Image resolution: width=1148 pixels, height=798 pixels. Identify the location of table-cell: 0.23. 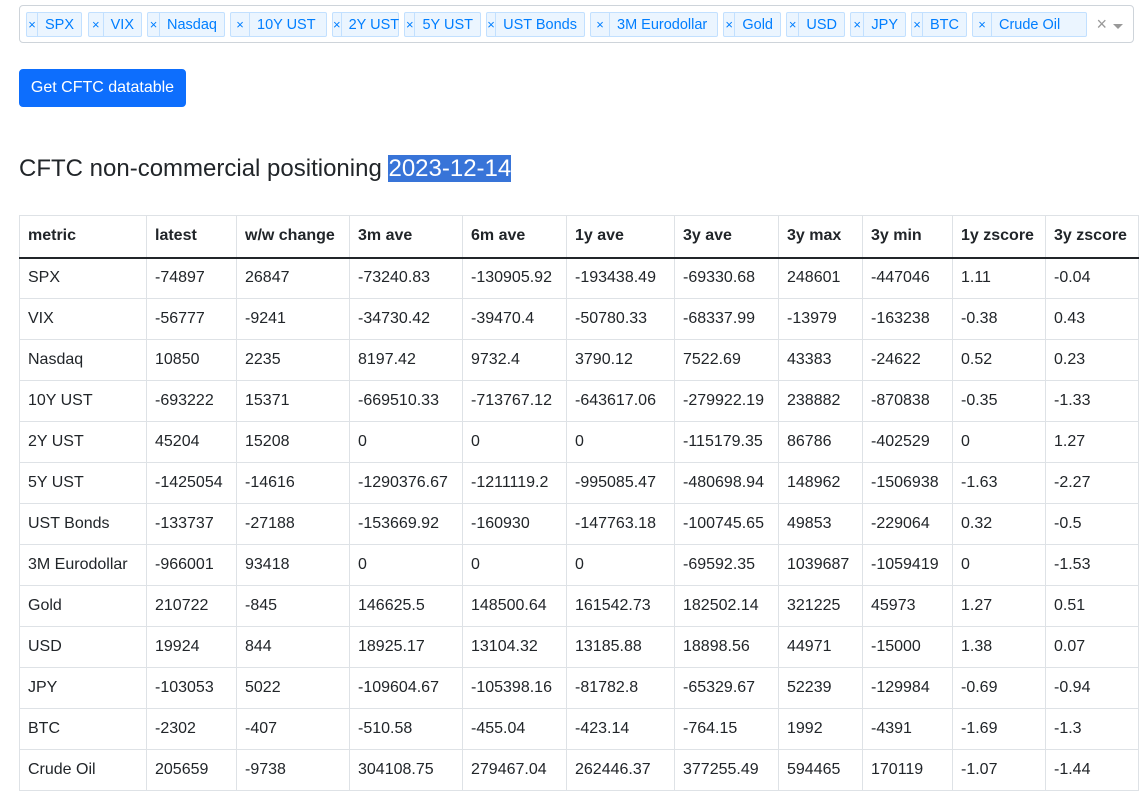
(1092, 360).